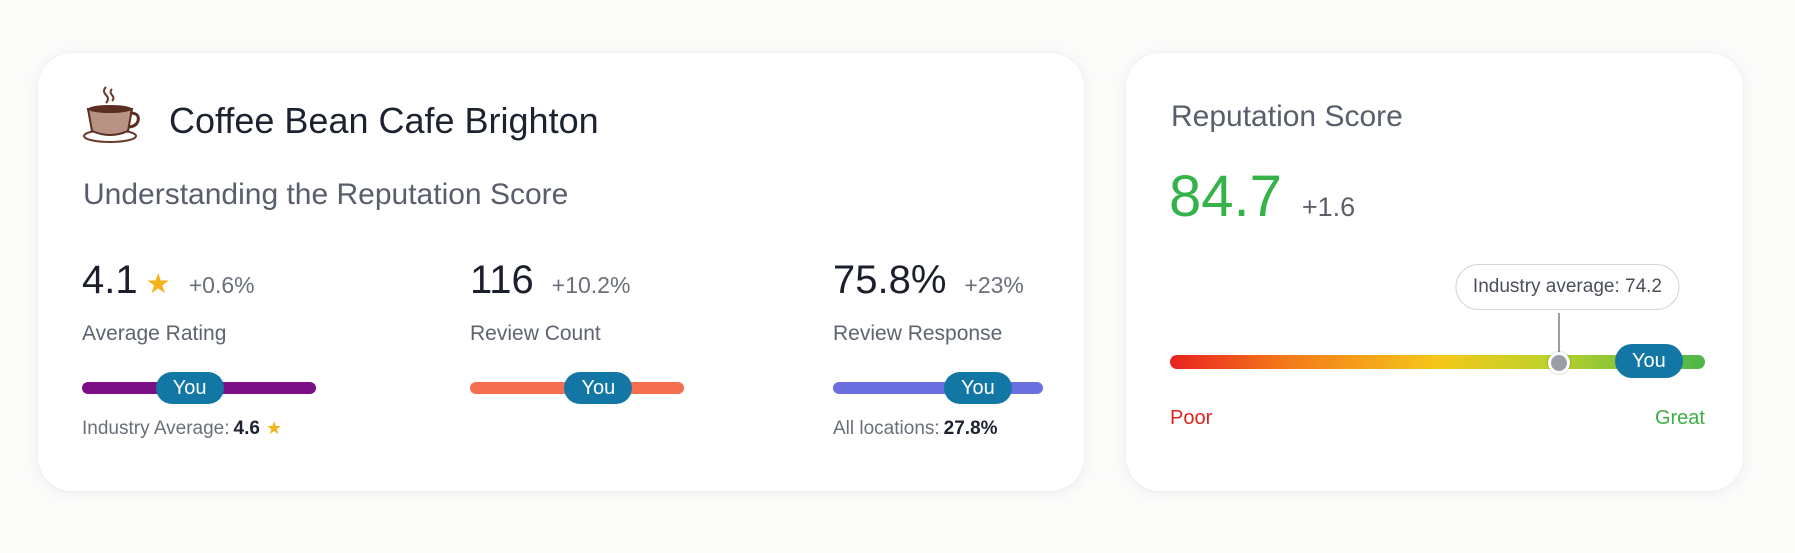 Image resolution: width=1795 pixels, height=553 pixels. I want to click on reputation-change: +1.6, so click(1328, 207).